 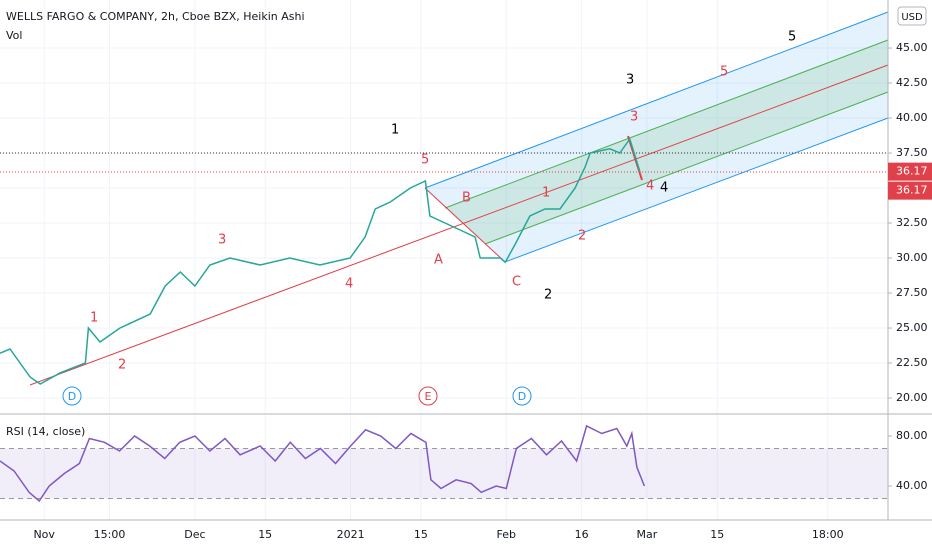 I want to click on x-tick-label: 16, so click(x=582, y=534).